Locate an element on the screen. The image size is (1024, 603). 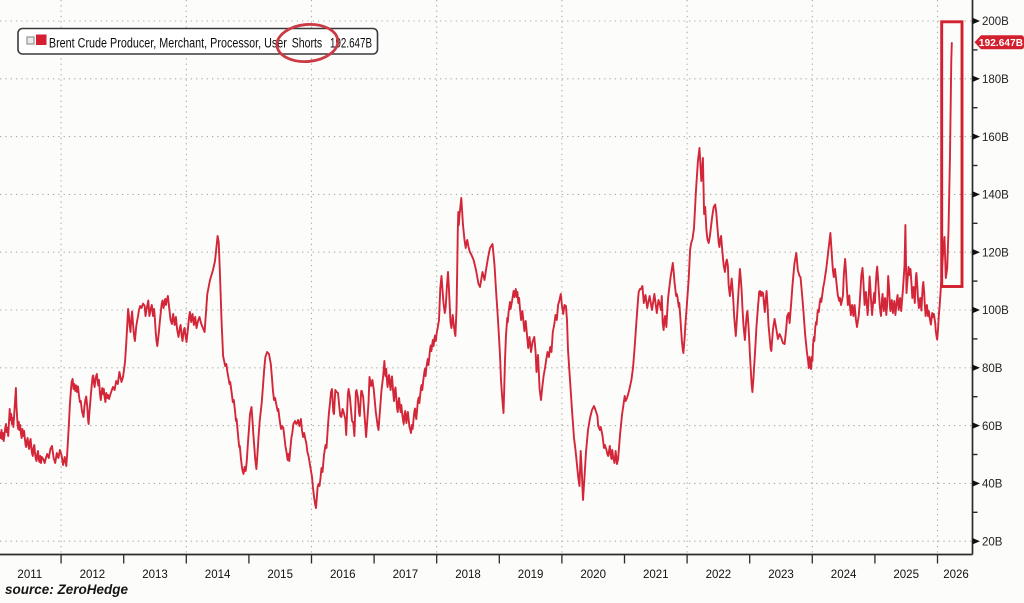
svg-text: 2019 is located at coordinates (531, 575).